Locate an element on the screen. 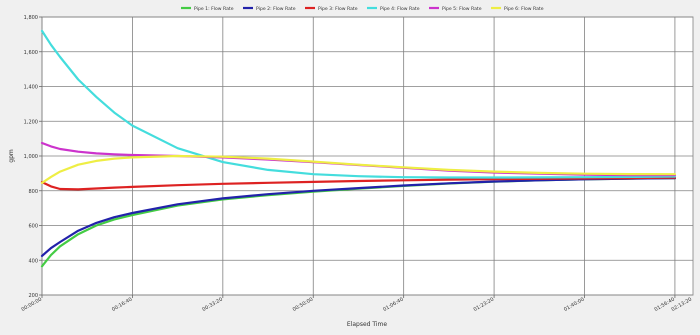 The width and height of the screenshot is (700, 335). legend-label: Pipe 2: Flow Rate is located at coordinates (276, 9).